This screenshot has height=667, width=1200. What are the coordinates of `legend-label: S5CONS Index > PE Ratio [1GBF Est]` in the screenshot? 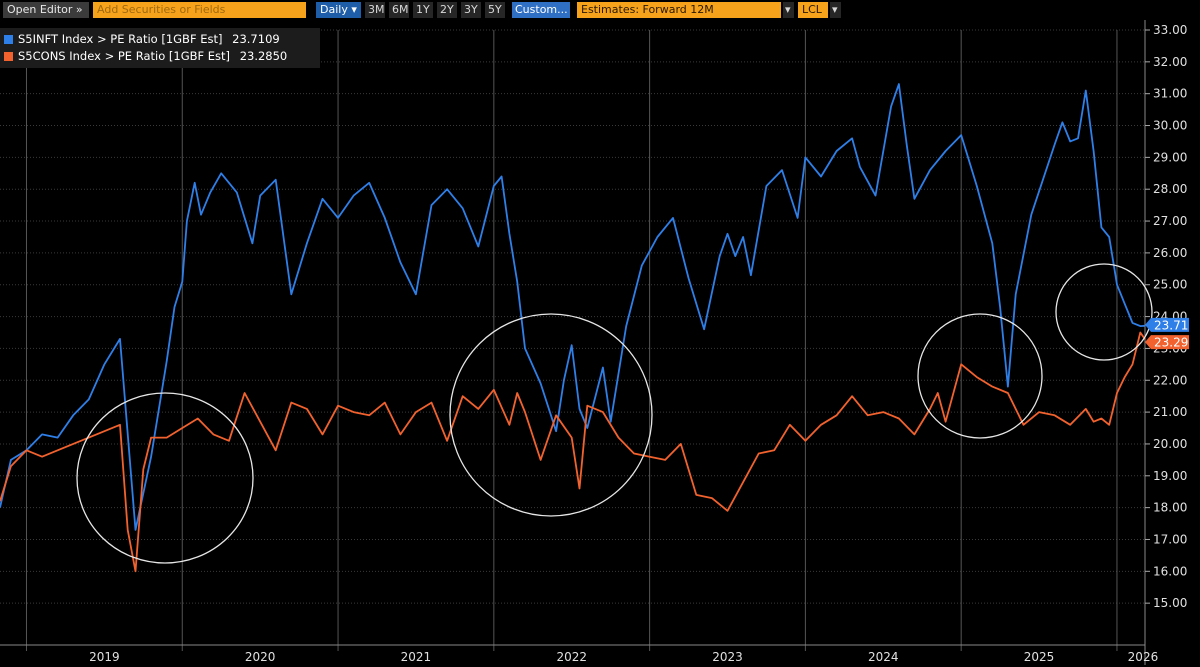 It's located at (124, 56).